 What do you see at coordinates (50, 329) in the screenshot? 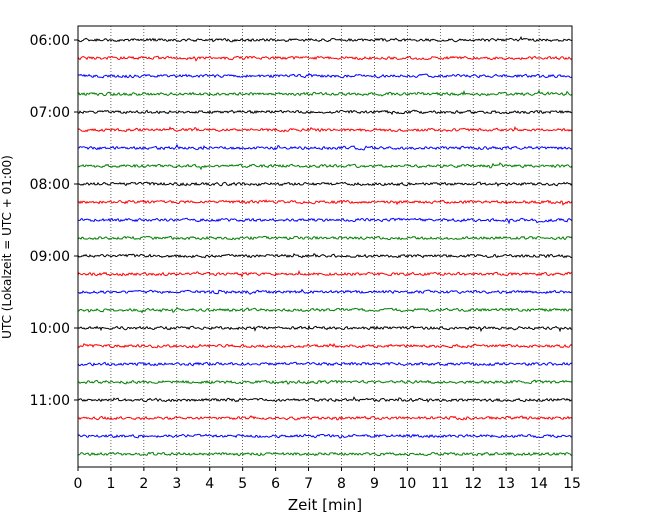
I see `y-tick-label: 10:00` at bounding box center [50, 329].